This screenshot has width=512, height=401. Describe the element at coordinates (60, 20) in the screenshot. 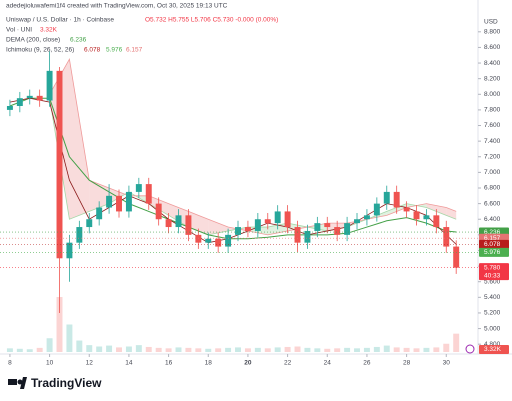

I see `symbol: Uniswap / U.S. Dollar · 1h · Coinbase` at that location.